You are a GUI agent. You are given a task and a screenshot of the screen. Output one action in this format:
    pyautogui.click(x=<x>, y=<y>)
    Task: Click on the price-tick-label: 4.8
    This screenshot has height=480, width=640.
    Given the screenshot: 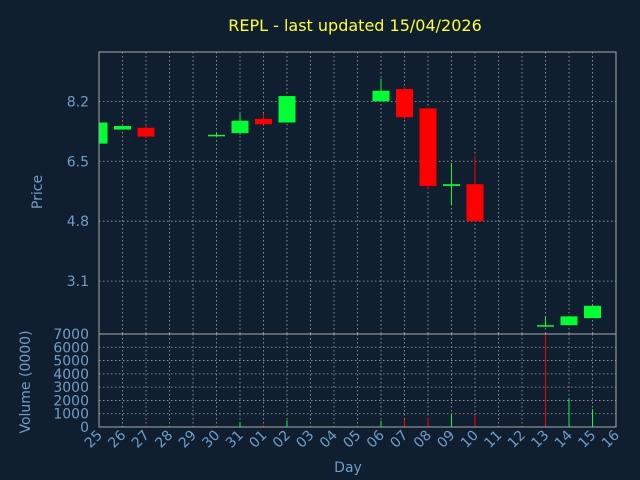 What is the action you would take?
    pyautogui.click(x=78, y=222)
    